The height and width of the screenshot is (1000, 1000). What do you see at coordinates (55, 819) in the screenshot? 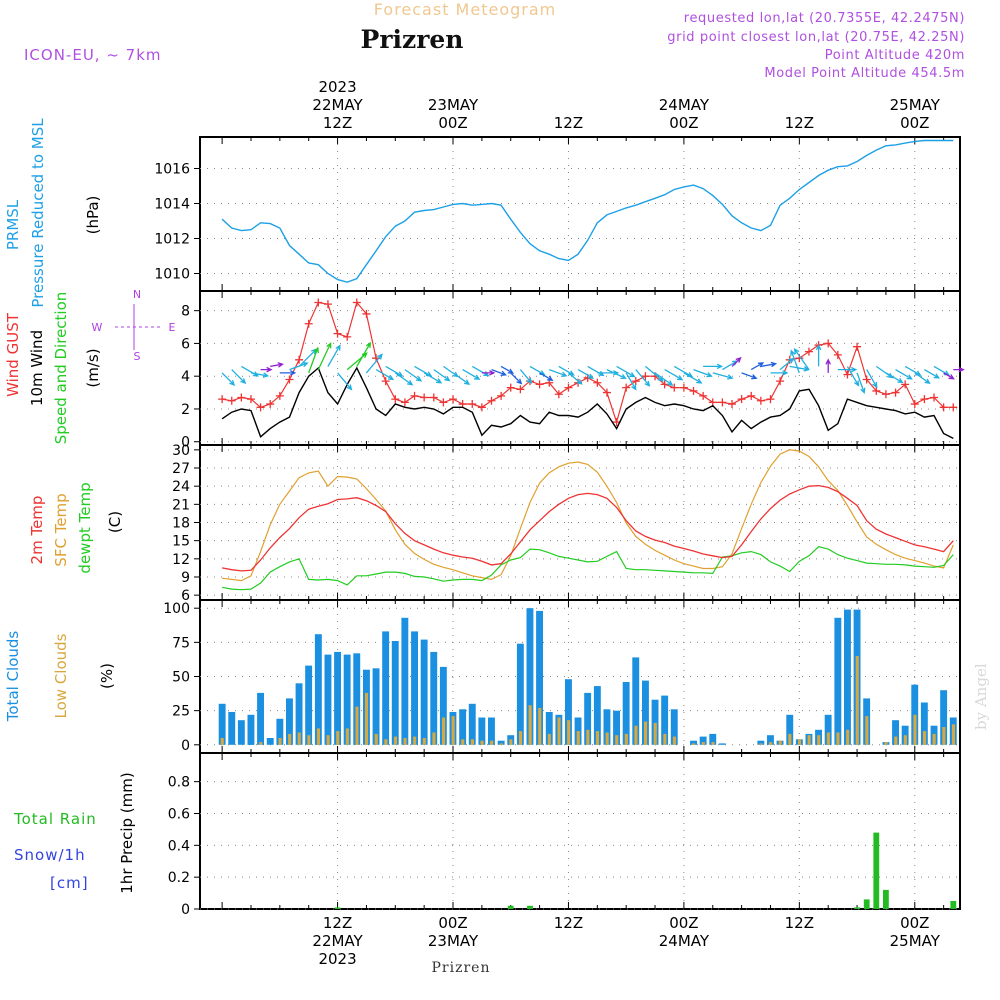
I see `total-rain-label: Total Rain` at bounding box center [55, 819].